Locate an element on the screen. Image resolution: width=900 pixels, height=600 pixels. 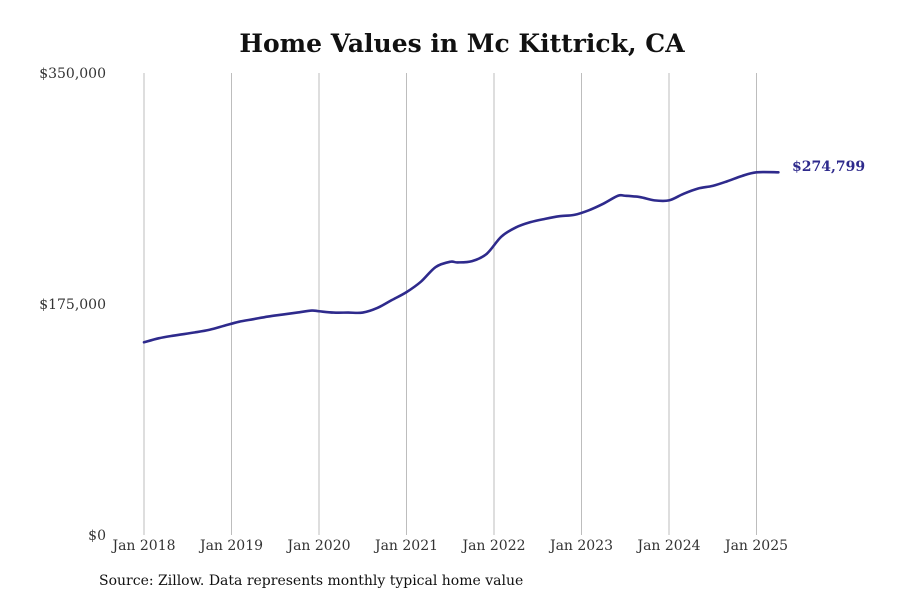
y-axis-tick-labels: $350,000 $175,000 $0 is located at coordinates (72, 305).